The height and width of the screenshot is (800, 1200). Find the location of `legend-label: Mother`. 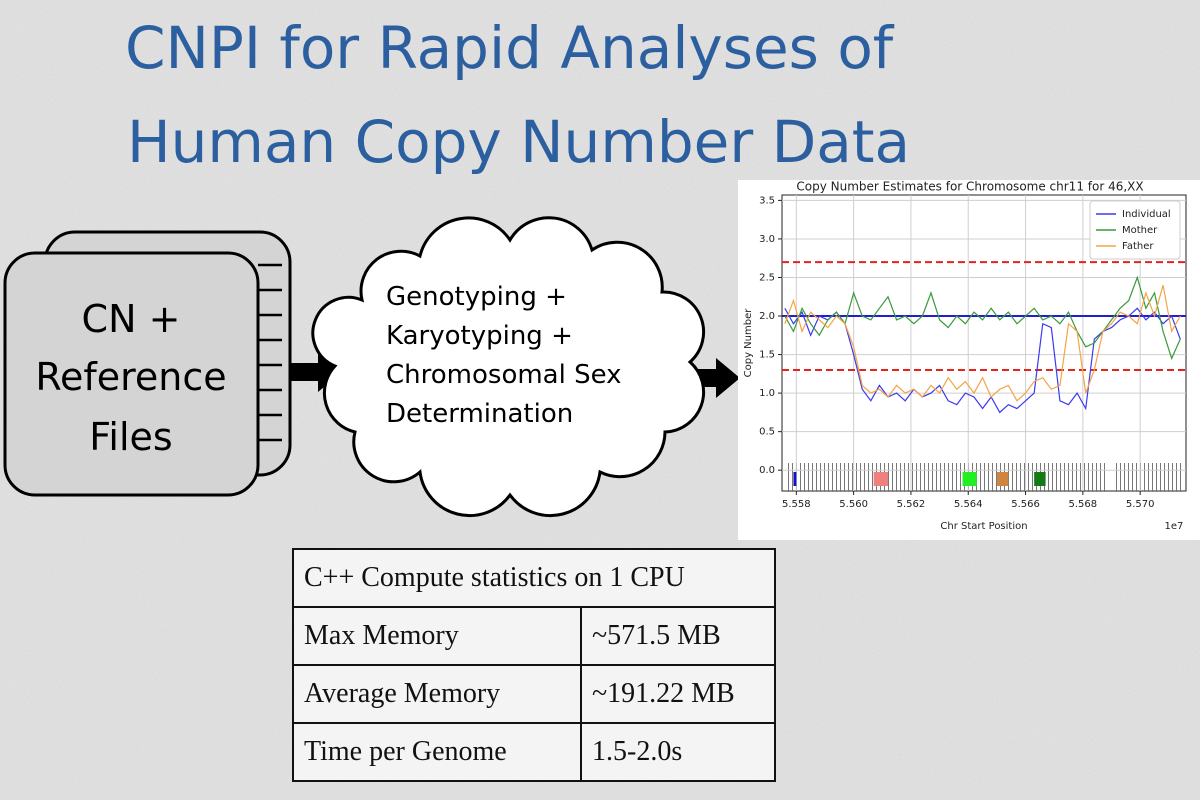

legend-label: Mother is located at coordinates (1140, 230).